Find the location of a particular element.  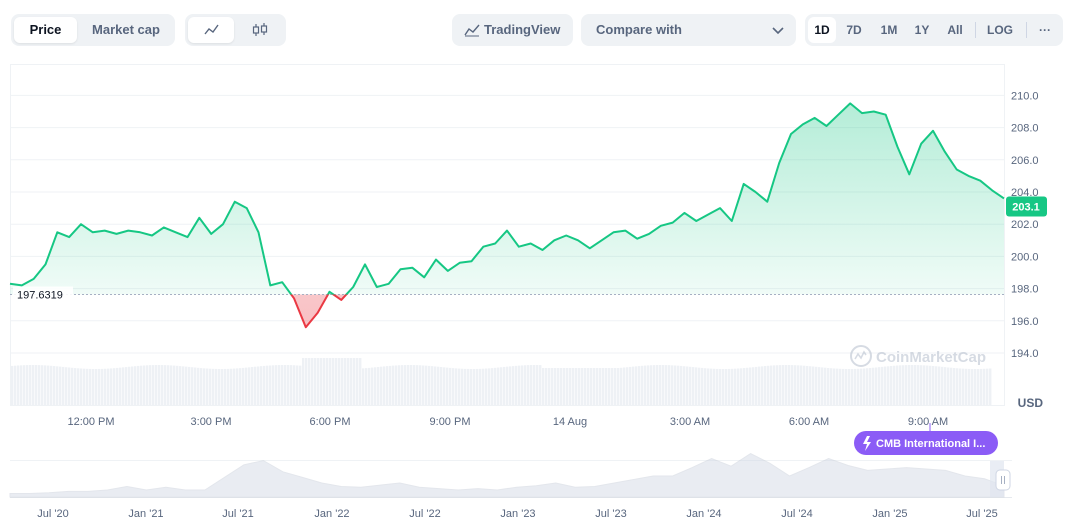

navigator-tick-label: Jul '24 is located at coordinates (796, 514).